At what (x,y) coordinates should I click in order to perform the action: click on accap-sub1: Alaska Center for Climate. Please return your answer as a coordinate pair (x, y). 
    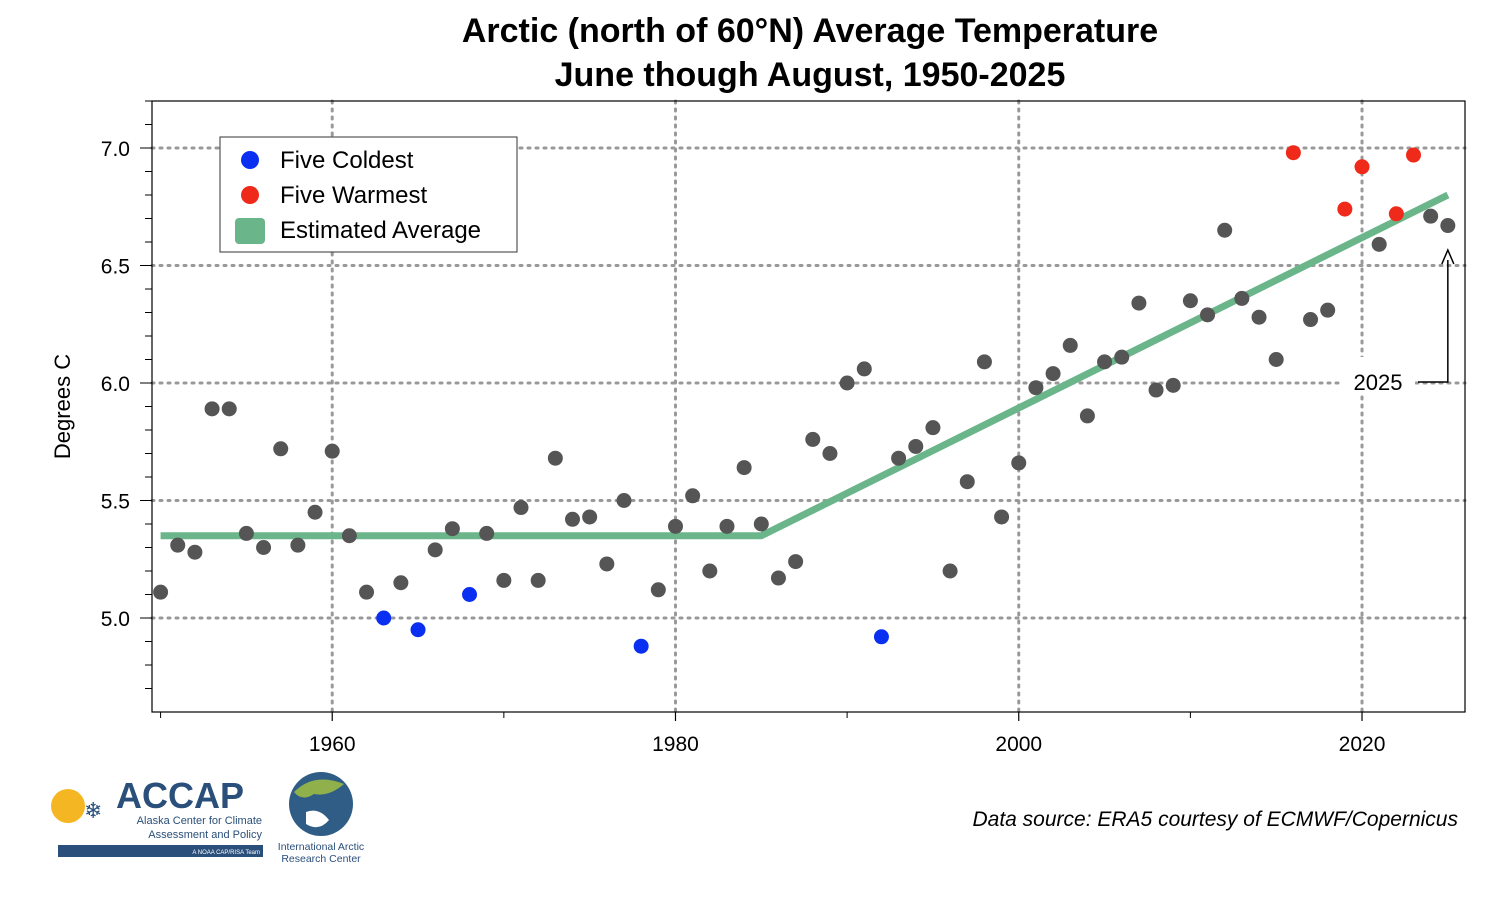
    Looking at the image, I should click on (199, 821).